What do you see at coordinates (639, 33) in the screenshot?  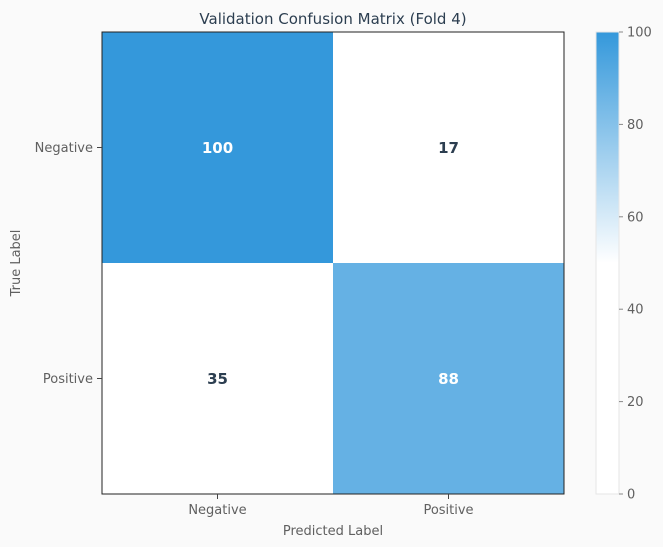 I see `colorbar-tick-label: 100` at bounding box center [639, 33].